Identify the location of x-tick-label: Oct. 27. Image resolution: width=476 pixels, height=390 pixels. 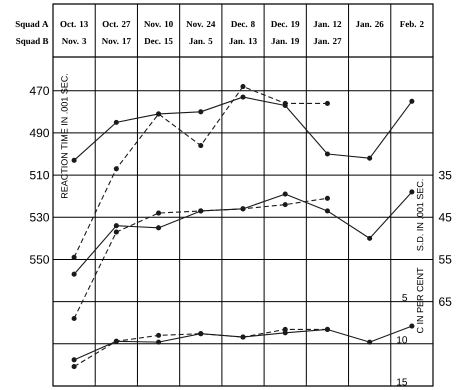
(116, 24).